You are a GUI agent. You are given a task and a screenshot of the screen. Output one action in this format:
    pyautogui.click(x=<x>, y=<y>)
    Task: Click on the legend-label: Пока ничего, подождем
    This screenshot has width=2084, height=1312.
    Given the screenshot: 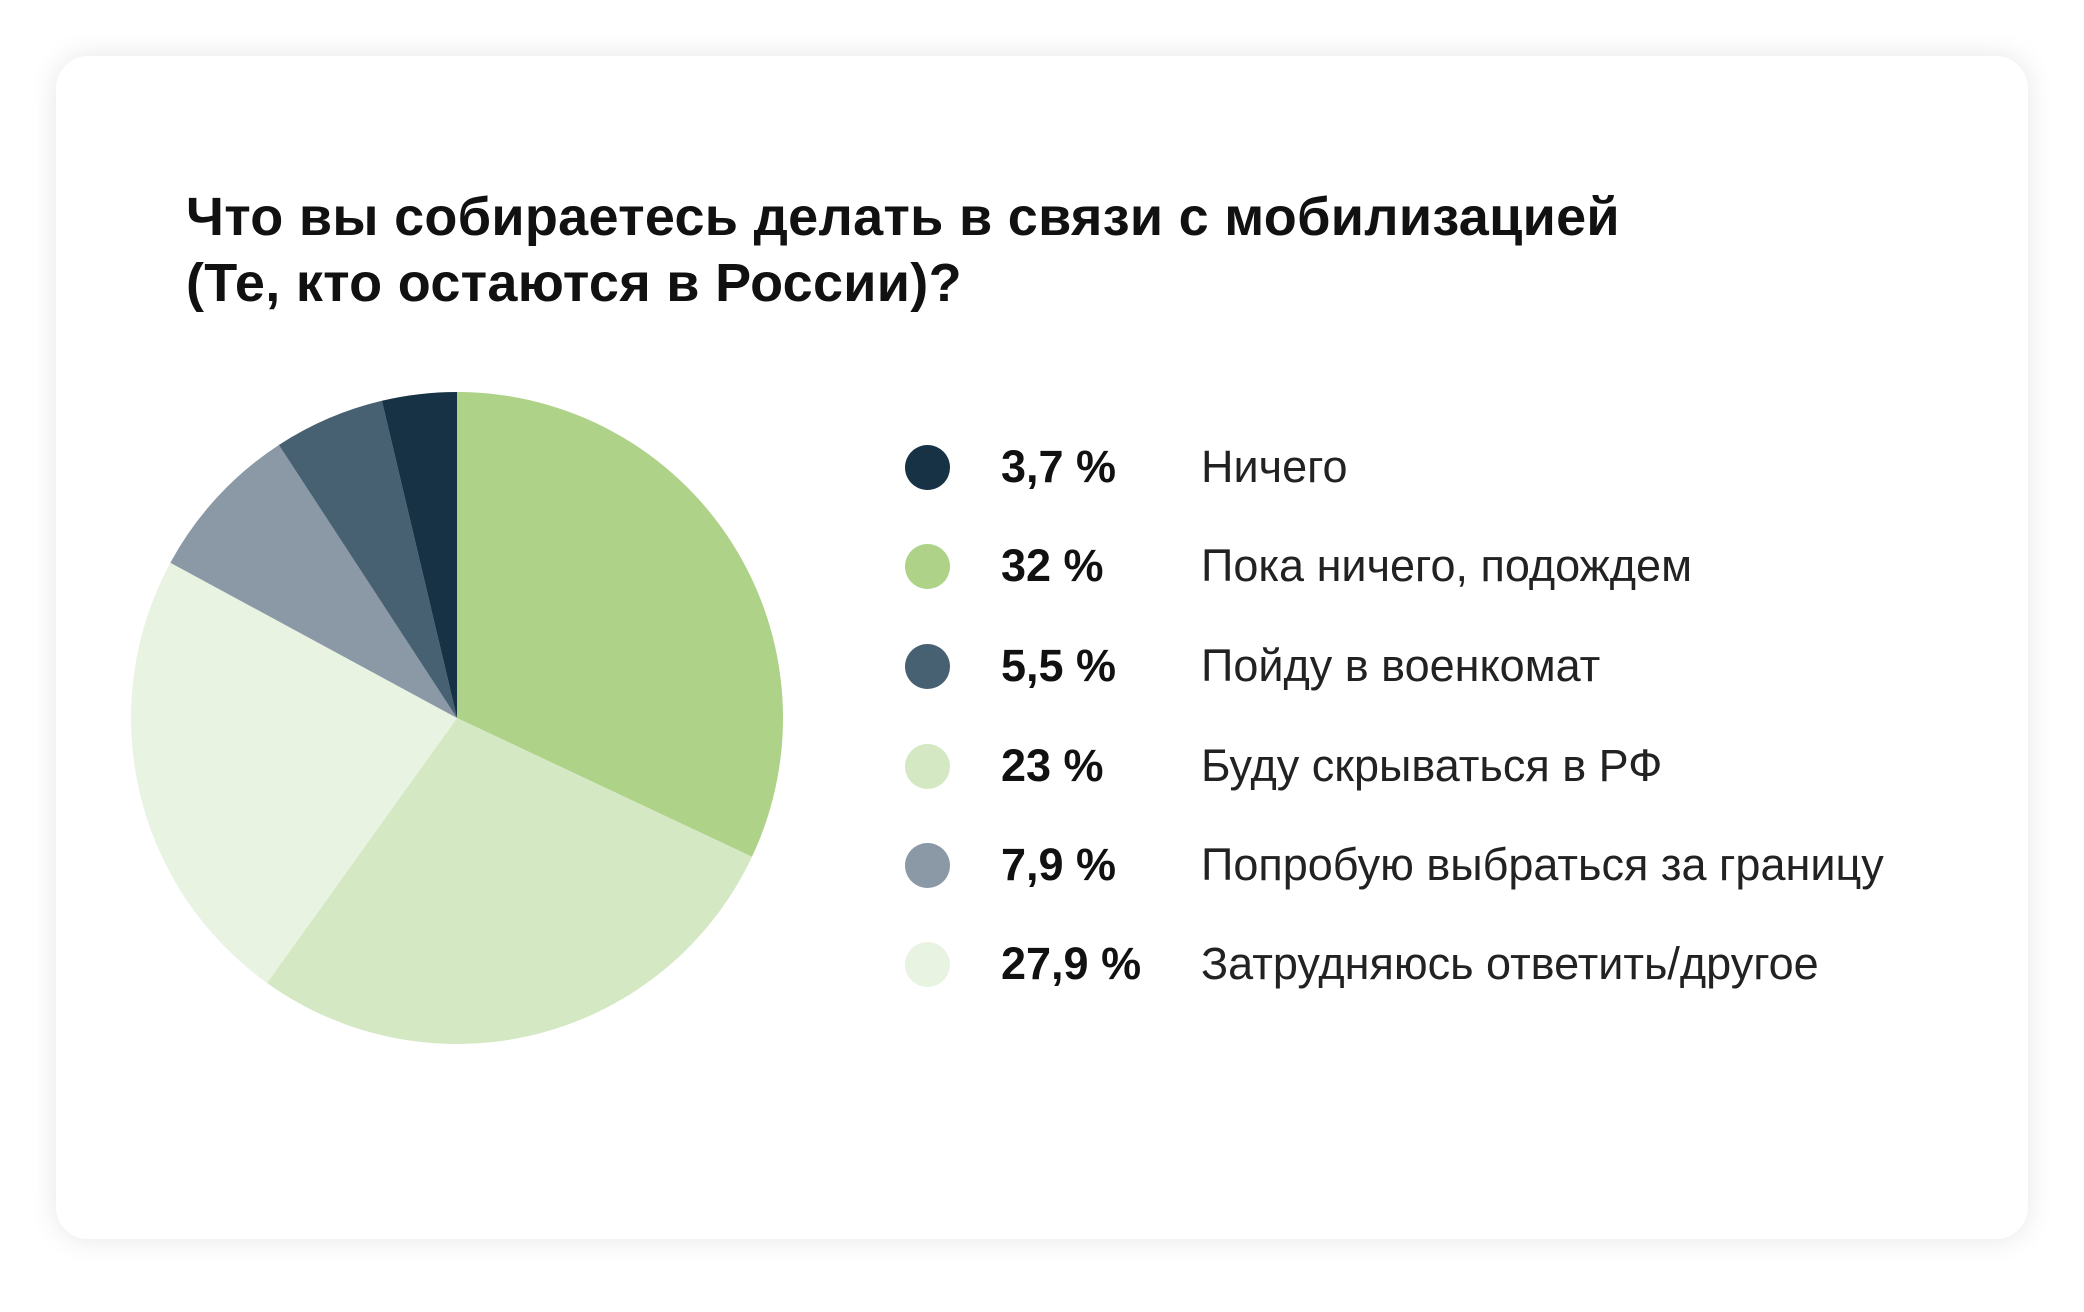 What is the action you would take?
    pyautogui.click(x=1447, y=565)
    